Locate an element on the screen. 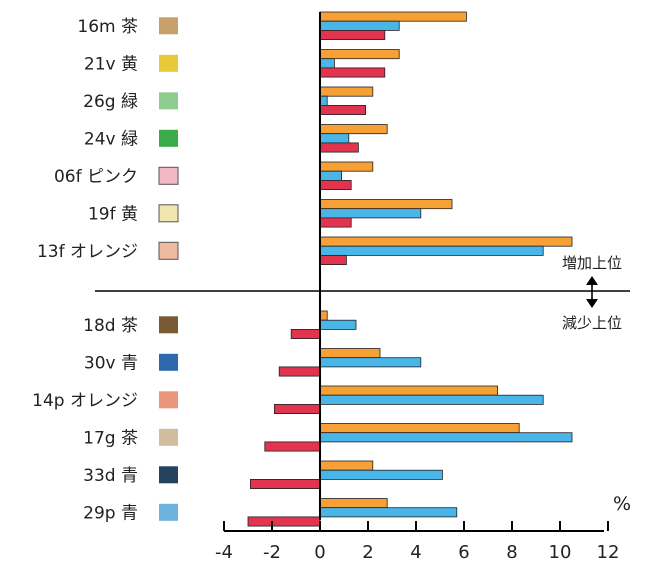  category-label: 29p 青 is located at coordinates (110, 513).